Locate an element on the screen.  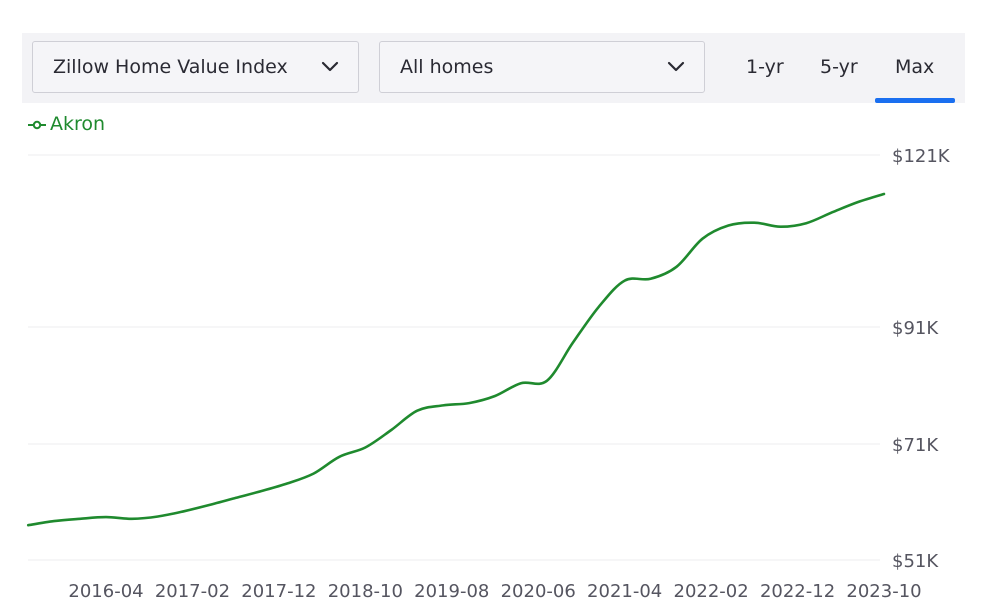
x-tick-label: 2022-02 is located at coordinates (711, 591).